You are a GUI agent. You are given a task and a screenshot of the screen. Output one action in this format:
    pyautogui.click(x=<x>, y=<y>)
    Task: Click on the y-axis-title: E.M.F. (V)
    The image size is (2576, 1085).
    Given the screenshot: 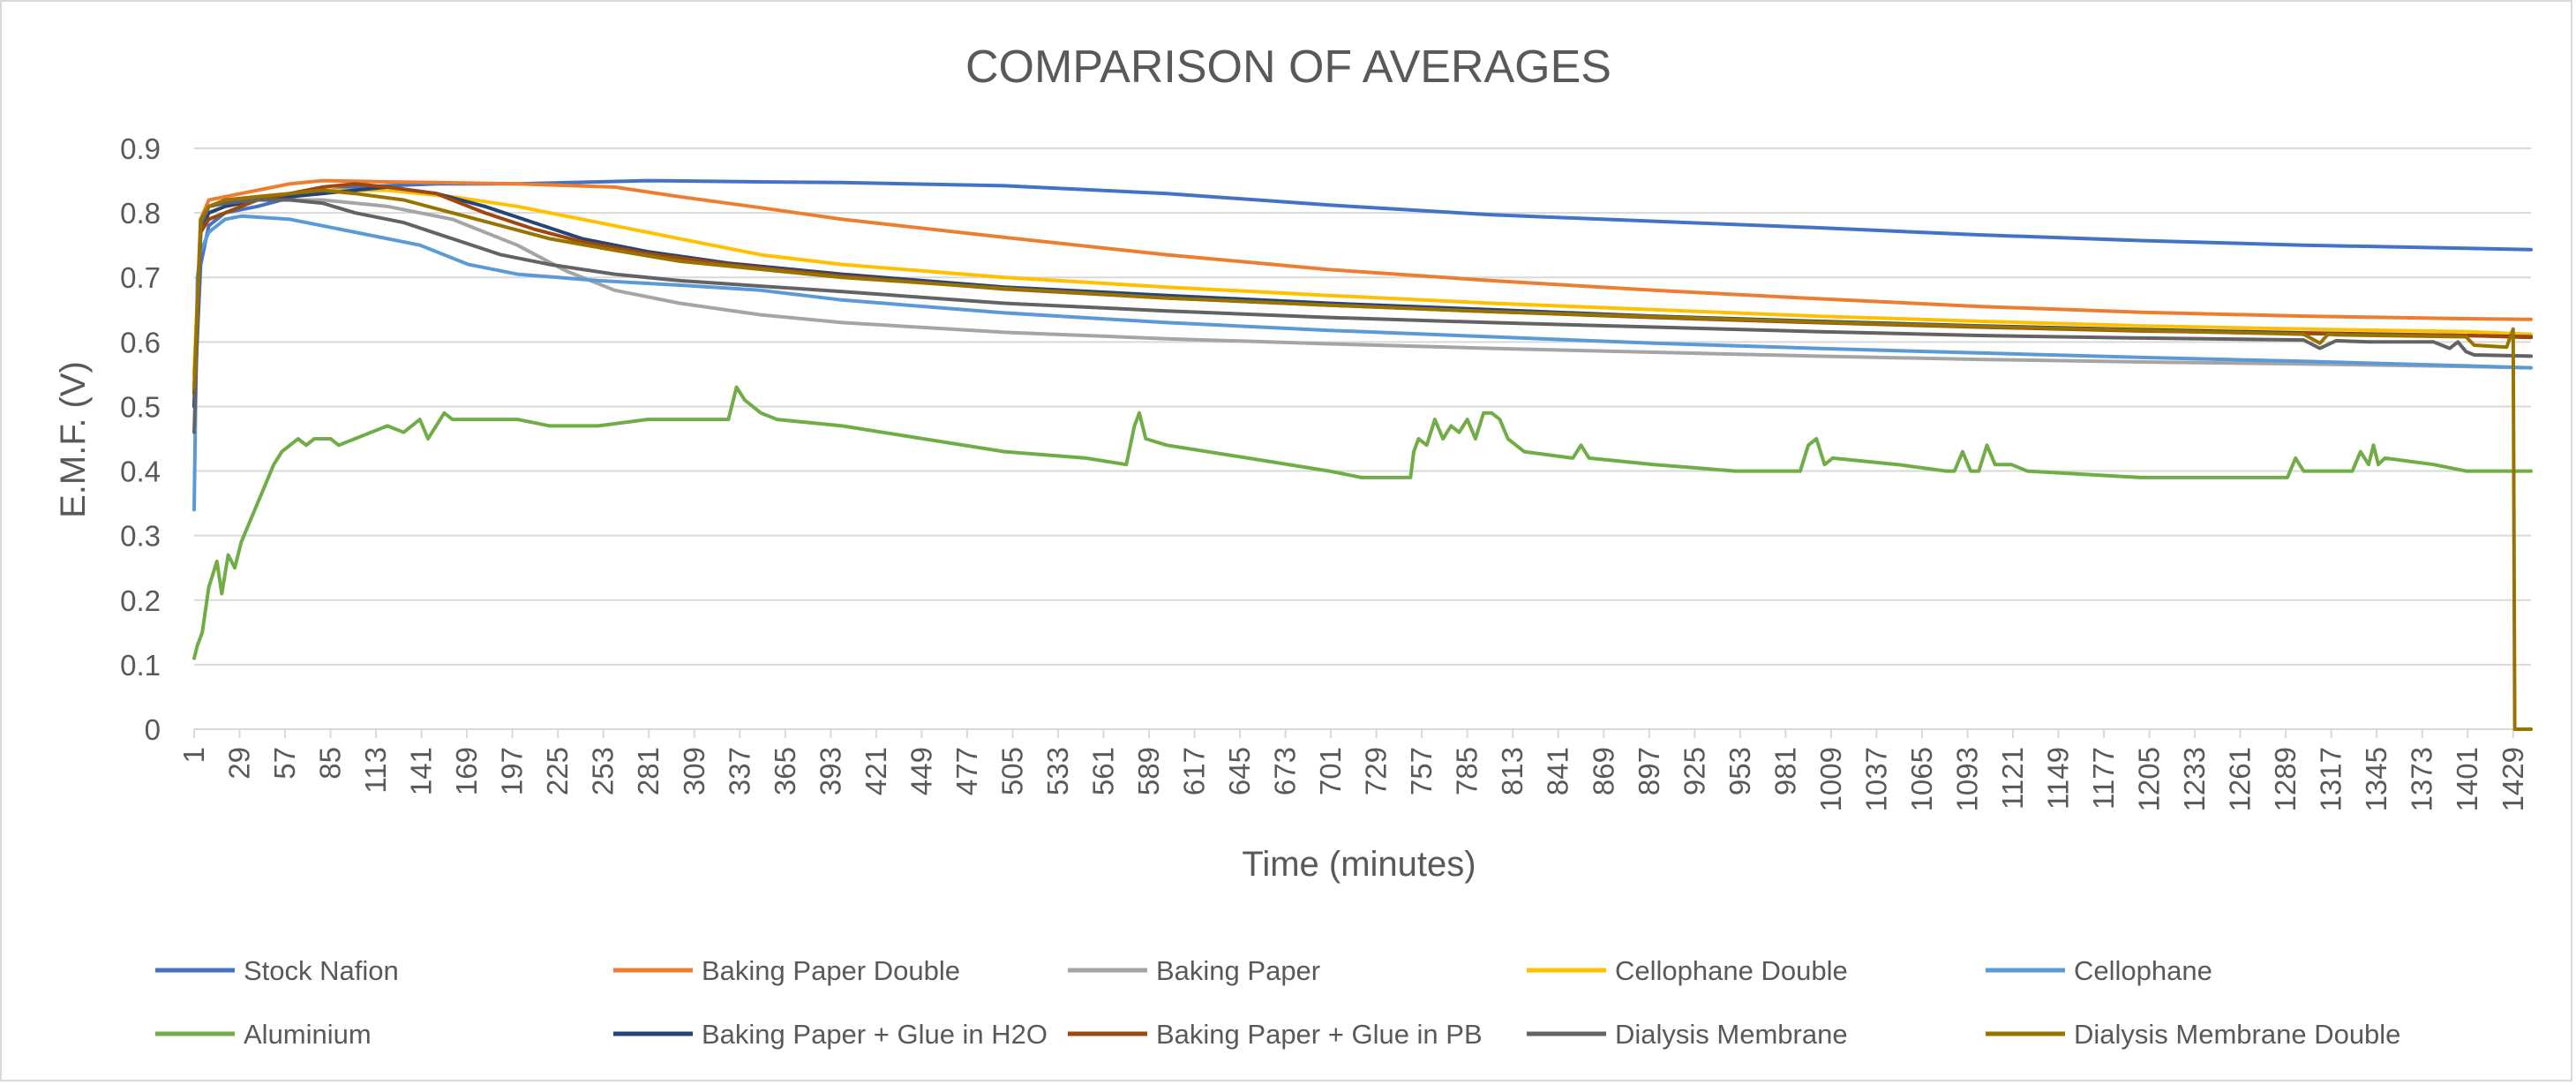 What is the action you would take?
    pyautogui.click(x=73, y=439)
    